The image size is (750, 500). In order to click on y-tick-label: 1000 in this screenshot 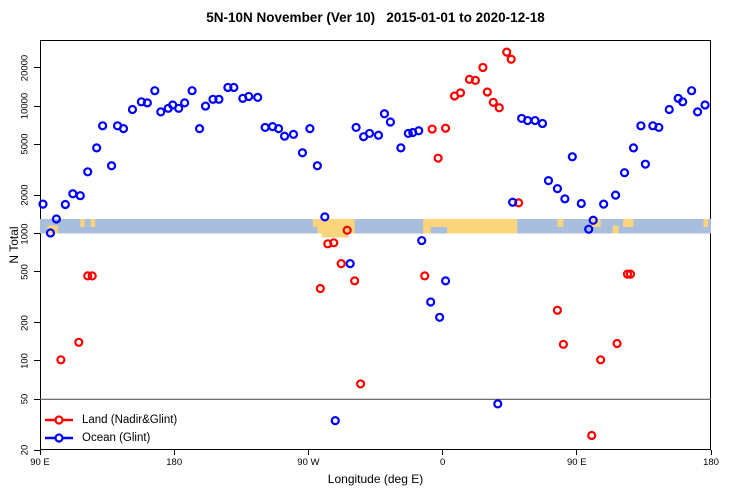, I will do `click(25, 233)`.